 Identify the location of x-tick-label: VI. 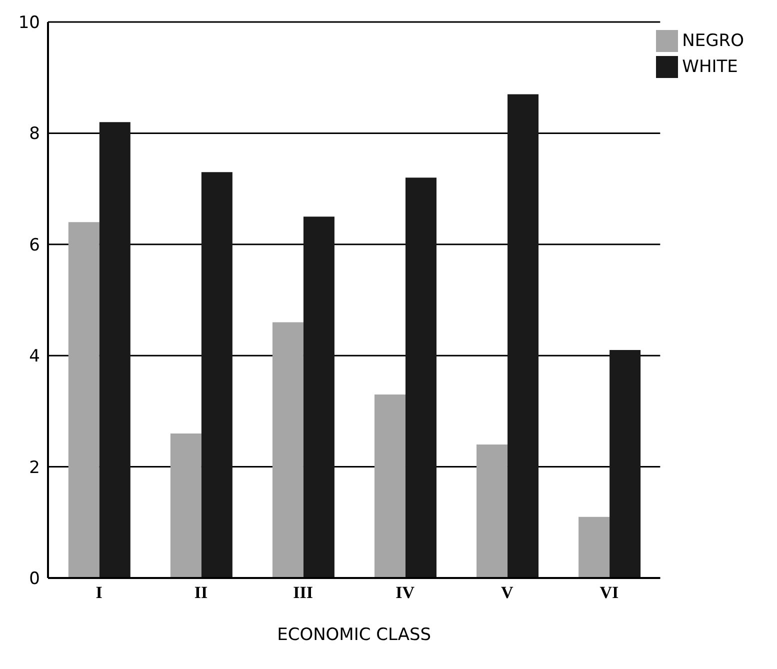
(609, 592).